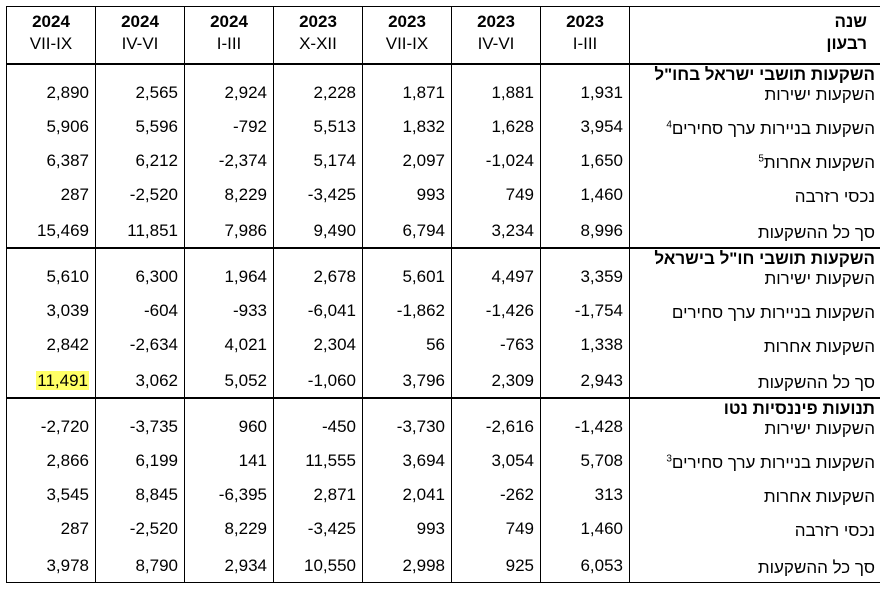  I want to click on value-text: 2,998, so click(423, 565).